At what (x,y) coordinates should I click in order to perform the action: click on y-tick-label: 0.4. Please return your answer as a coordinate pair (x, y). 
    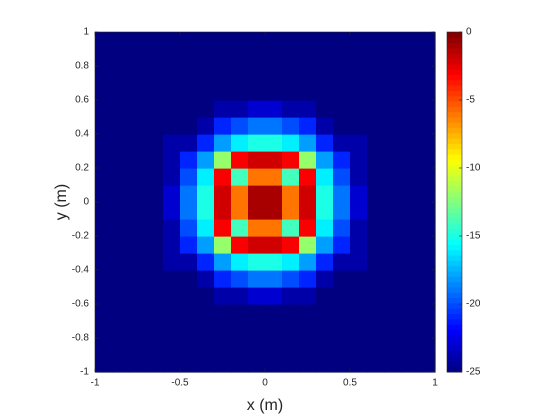
    Looking at the image, I should click on (82, 134).